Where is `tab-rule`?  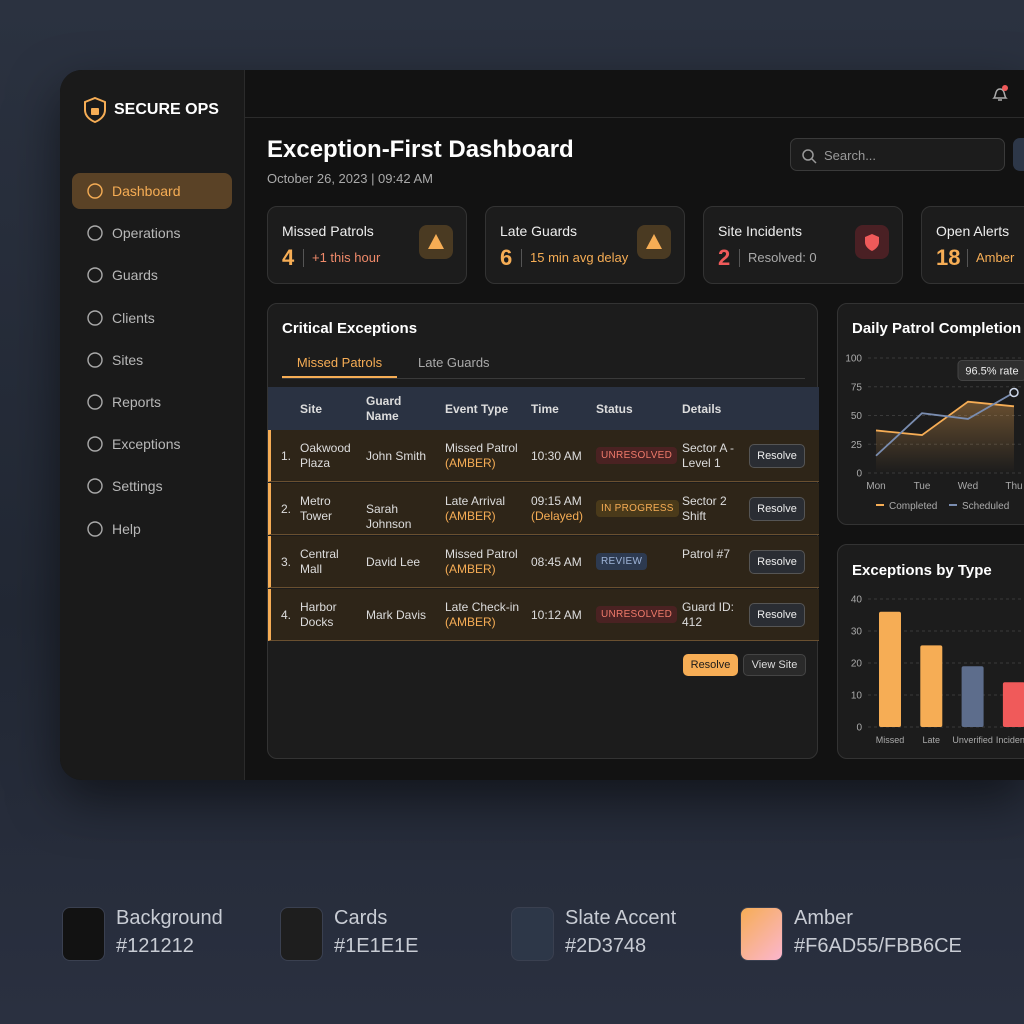
tab-rule is located at coordinates (543, 378).